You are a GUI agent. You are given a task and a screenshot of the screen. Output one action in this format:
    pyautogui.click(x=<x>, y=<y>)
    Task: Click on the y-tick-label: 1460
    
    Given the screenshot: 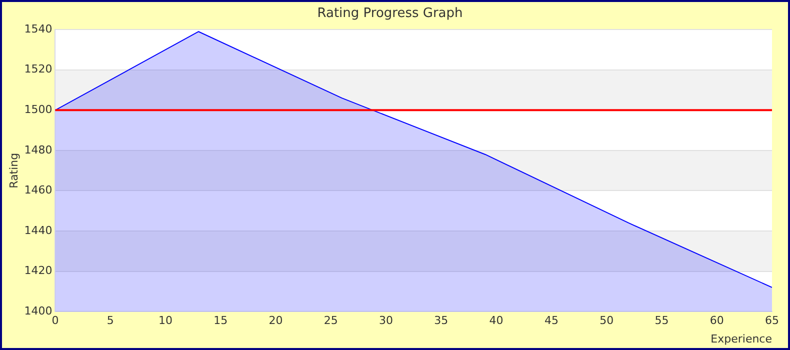 What is the action you would take?
    pyautogui.click(x=38, y=190)
    